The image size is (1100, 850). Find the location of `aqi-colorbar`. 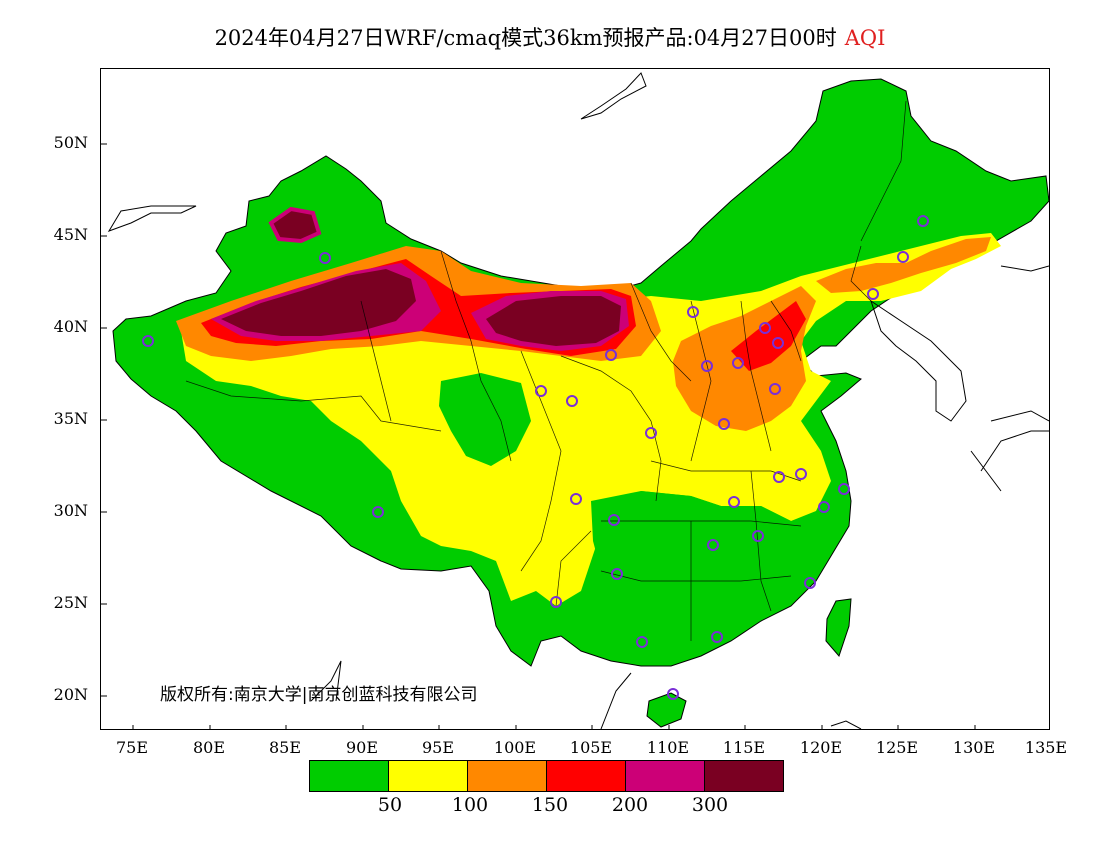

aqi-colorbar is located at coordinates (546, 776).